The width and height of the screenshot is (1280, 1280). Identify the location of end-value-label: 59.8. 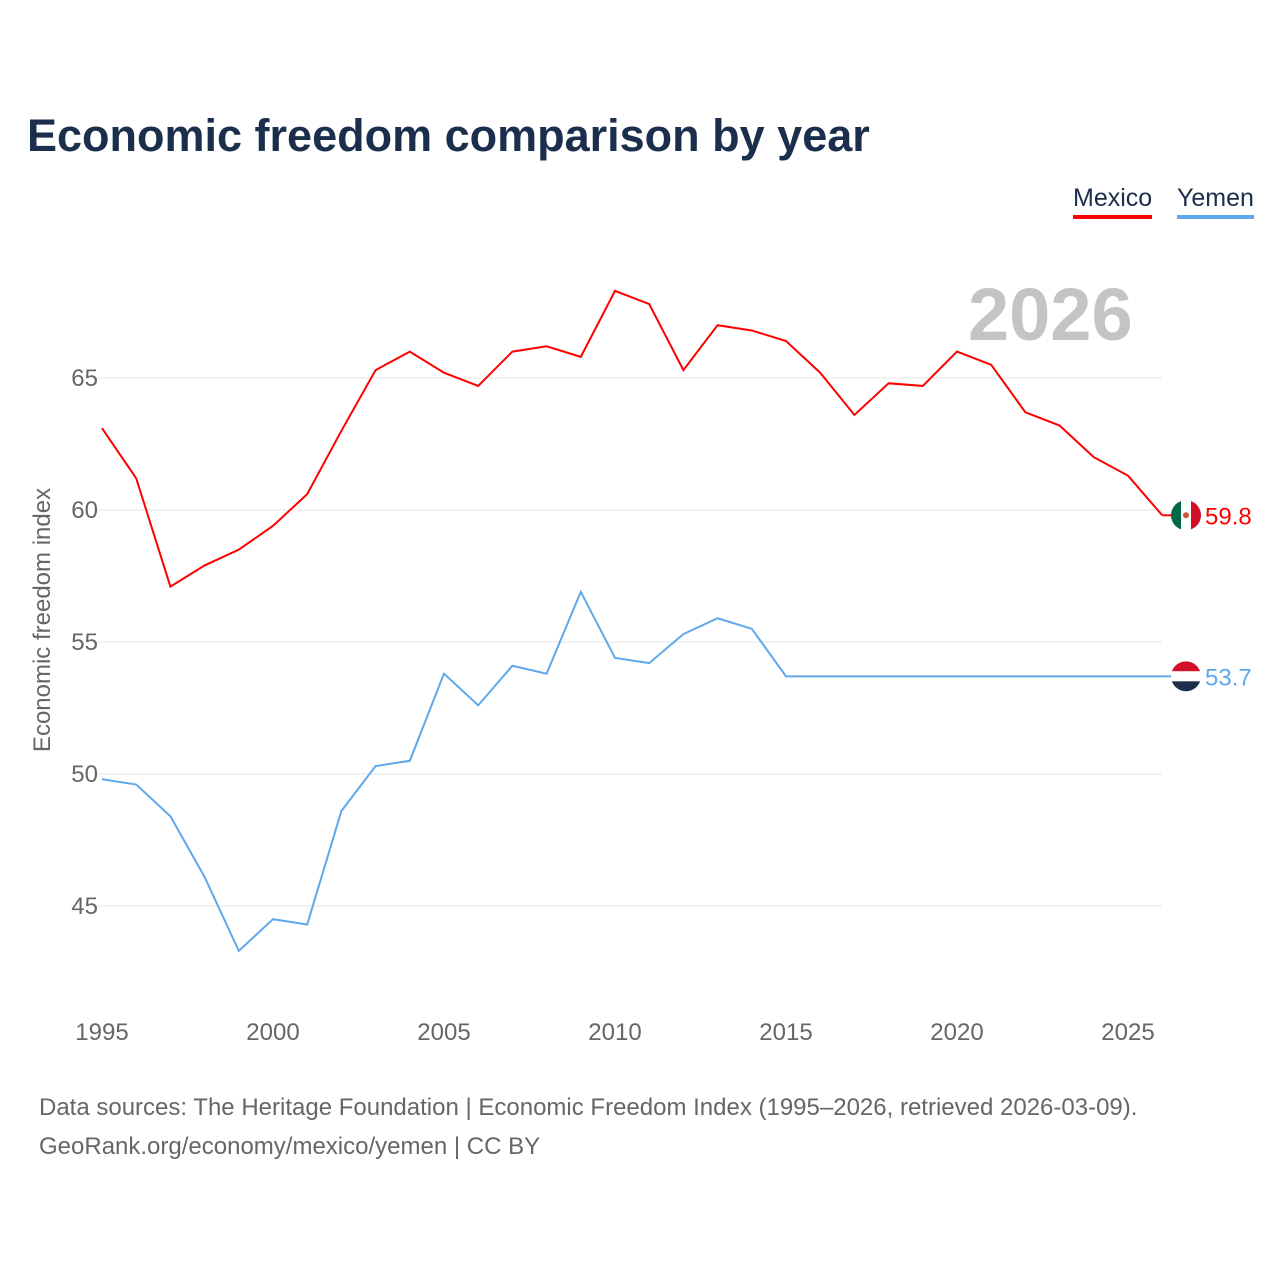
(1228, 516).